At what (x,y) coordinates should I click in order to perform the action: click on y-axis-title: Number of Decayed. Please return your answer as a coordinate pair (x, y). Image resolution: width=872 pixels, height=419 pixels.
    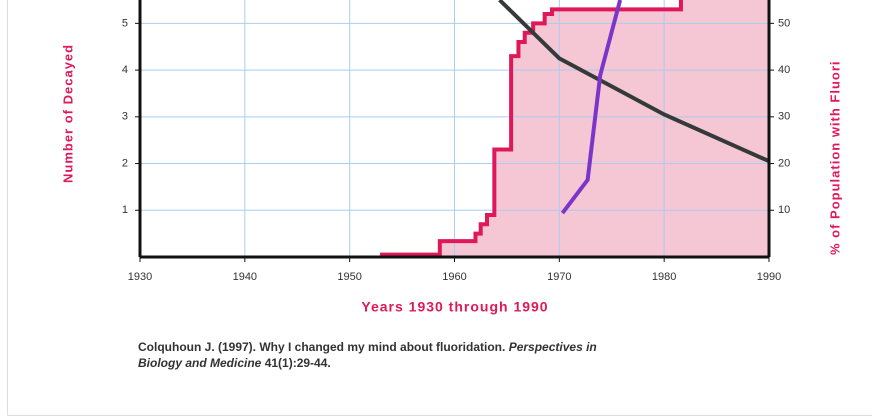
    Looking at the image, I should click on (67, 113).